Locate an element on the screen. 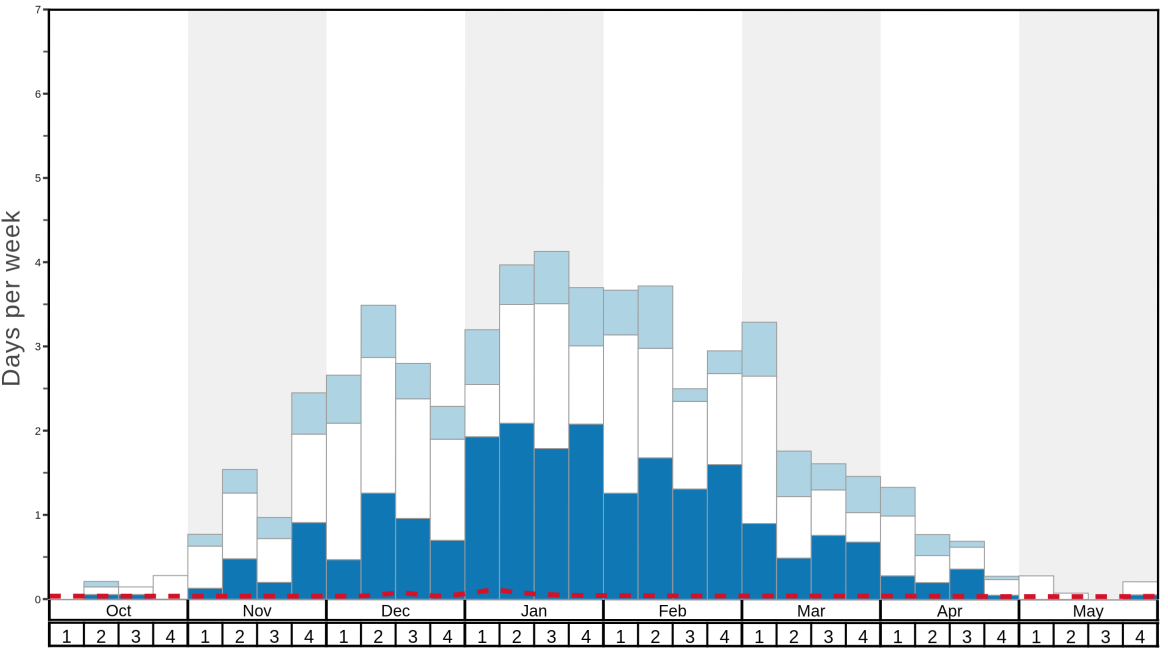 This screenshot has width=1168, height=648. svg-text: Nov is located at coordinates (258, 611).